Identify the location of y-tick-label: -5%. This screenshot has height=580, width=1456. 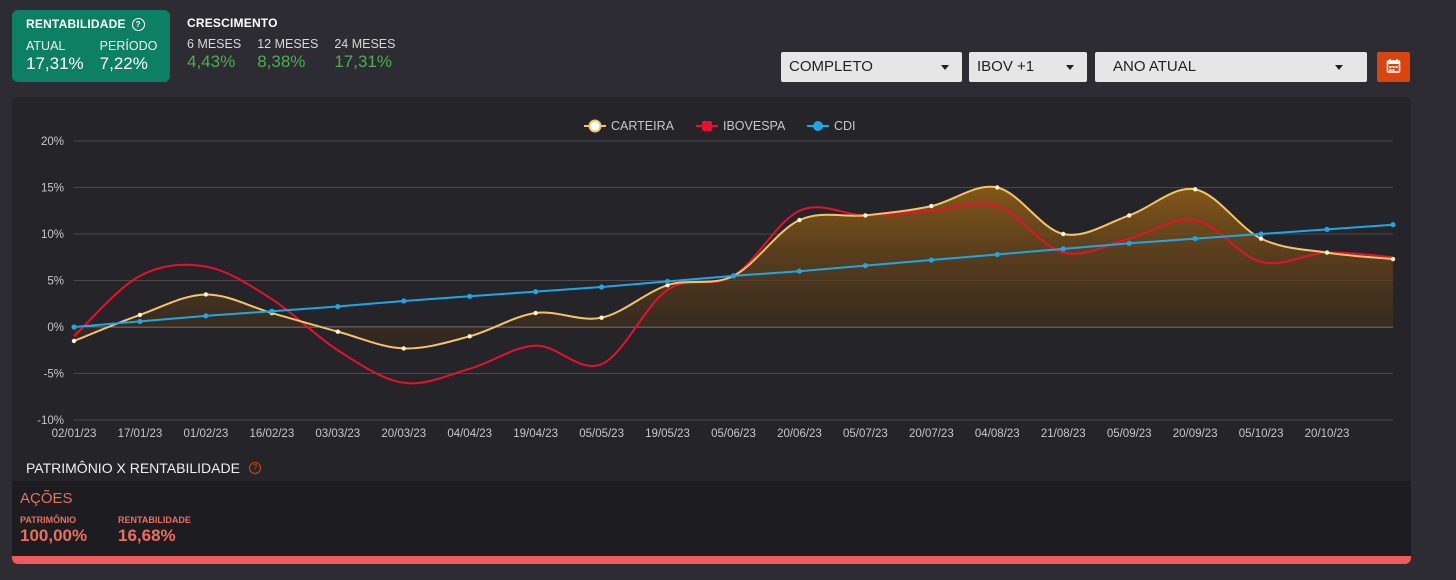
(54, 375).